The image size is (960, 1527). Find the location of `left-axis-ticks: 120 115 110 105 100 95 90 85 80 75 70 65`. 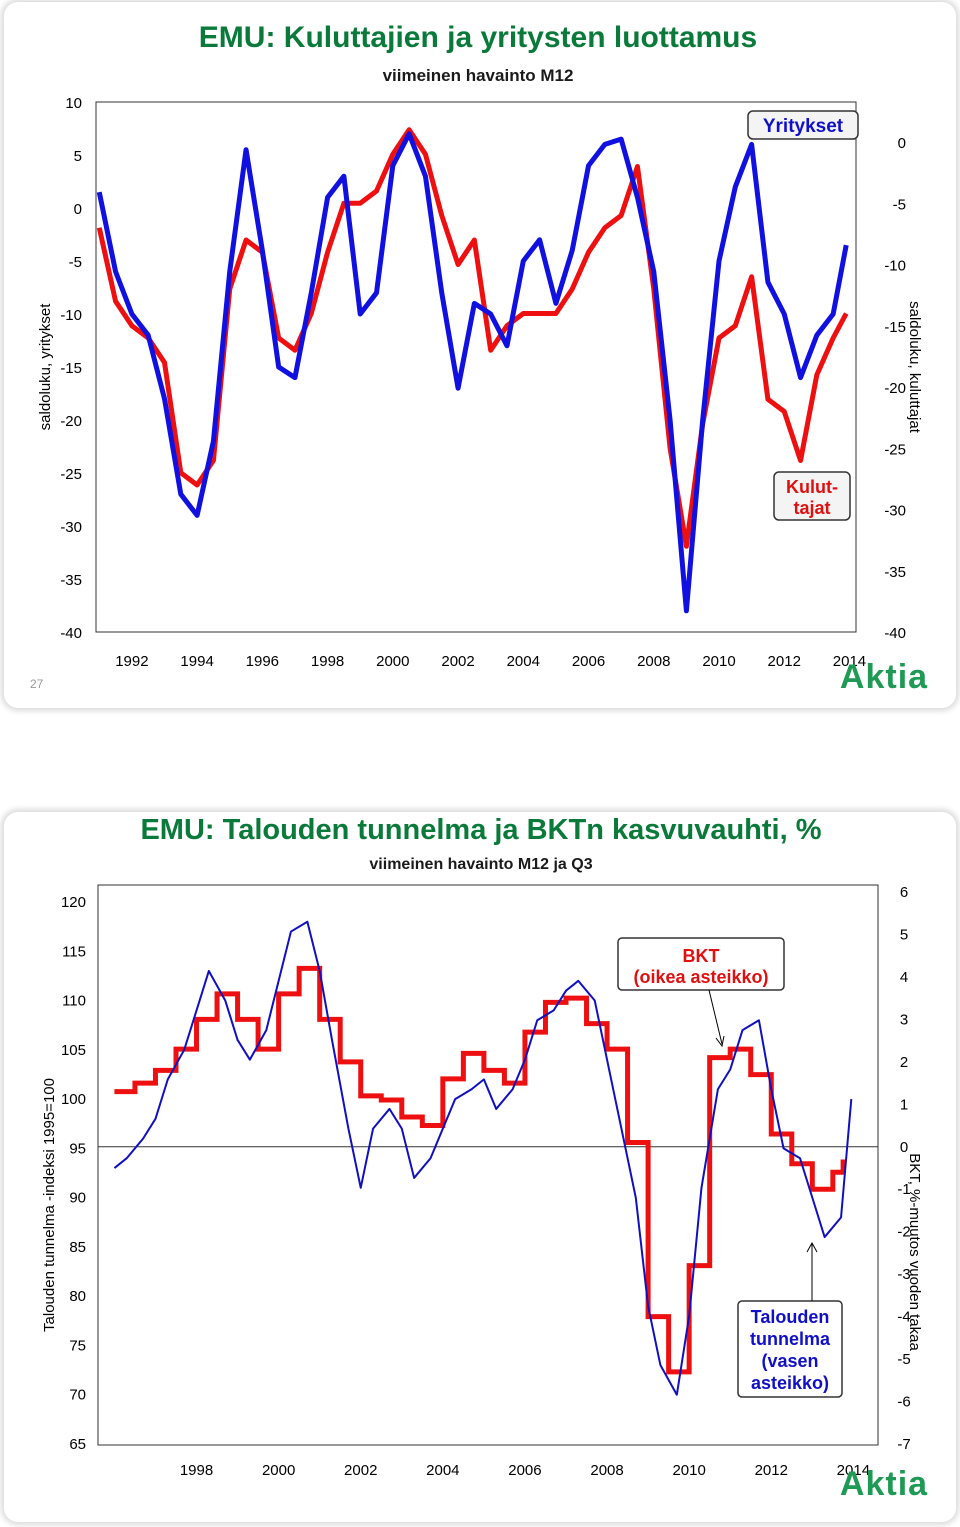

left-axis-ticks: 120 115 110 105 100 95 90 85 80 75 70 65 is located at coordinates (73, 1173).